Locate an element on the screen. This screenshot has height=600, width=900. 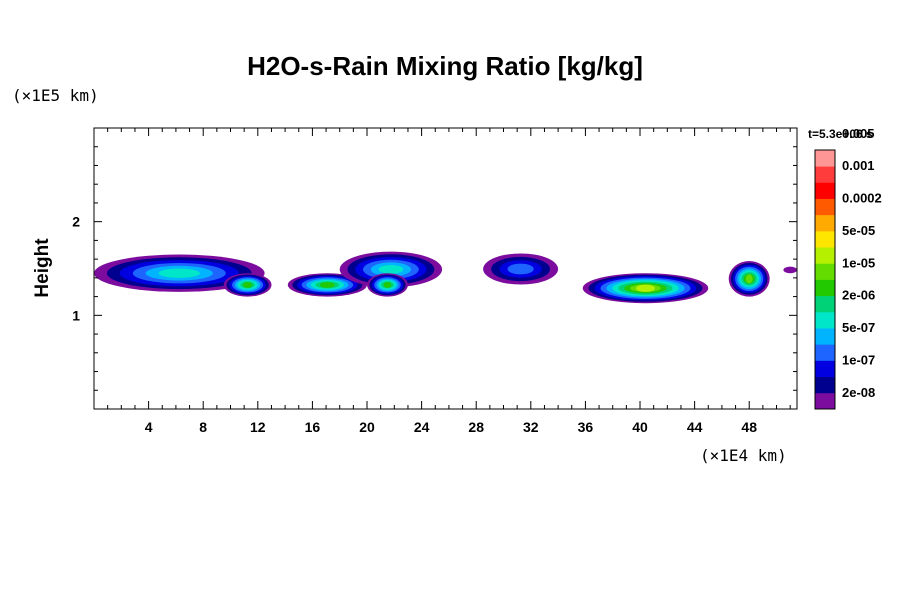
colorbar-label: 1e-05 is located at coordinates (858, 262).